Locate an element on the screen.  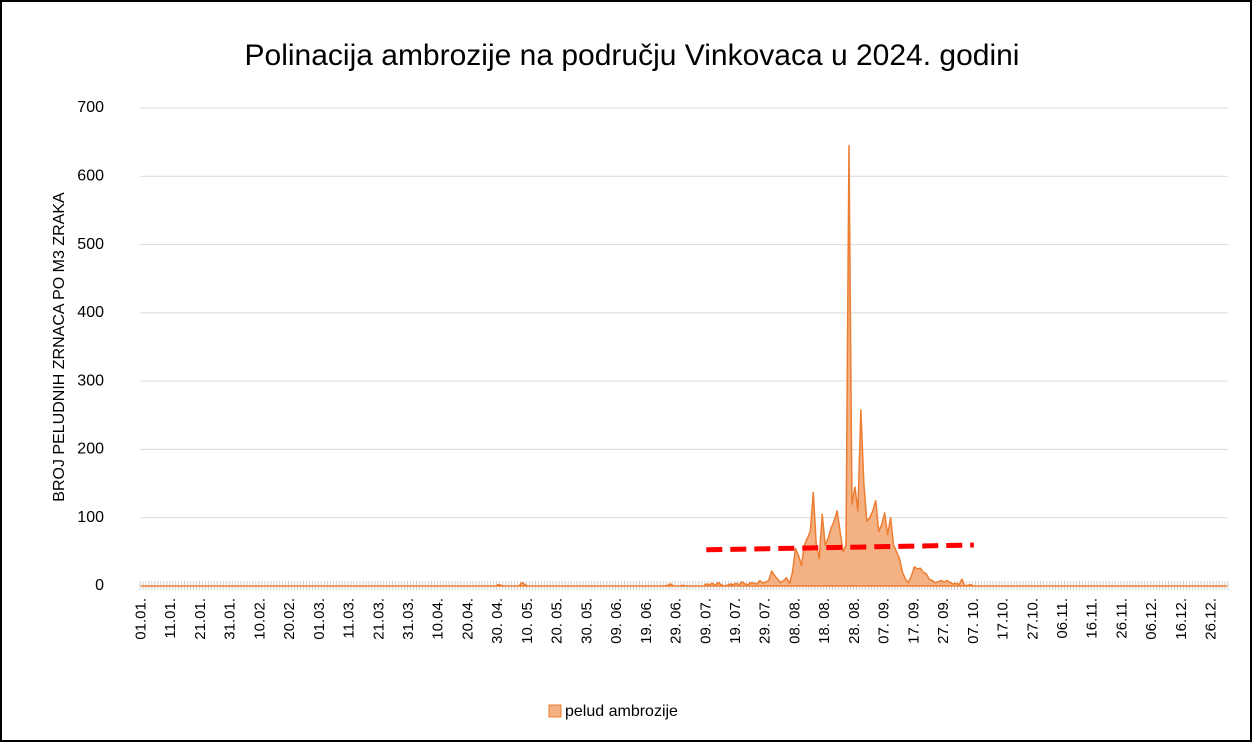
legend-swatch is located at coordinates (555, 711).